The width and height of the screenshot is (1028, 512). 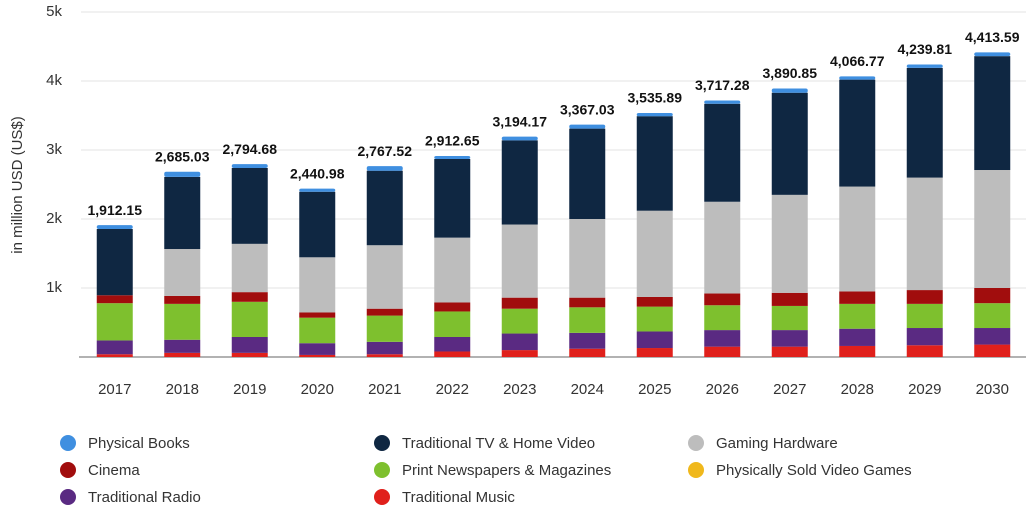 I want to click on x-tick-label: 2028, so click(x=857, y=389).